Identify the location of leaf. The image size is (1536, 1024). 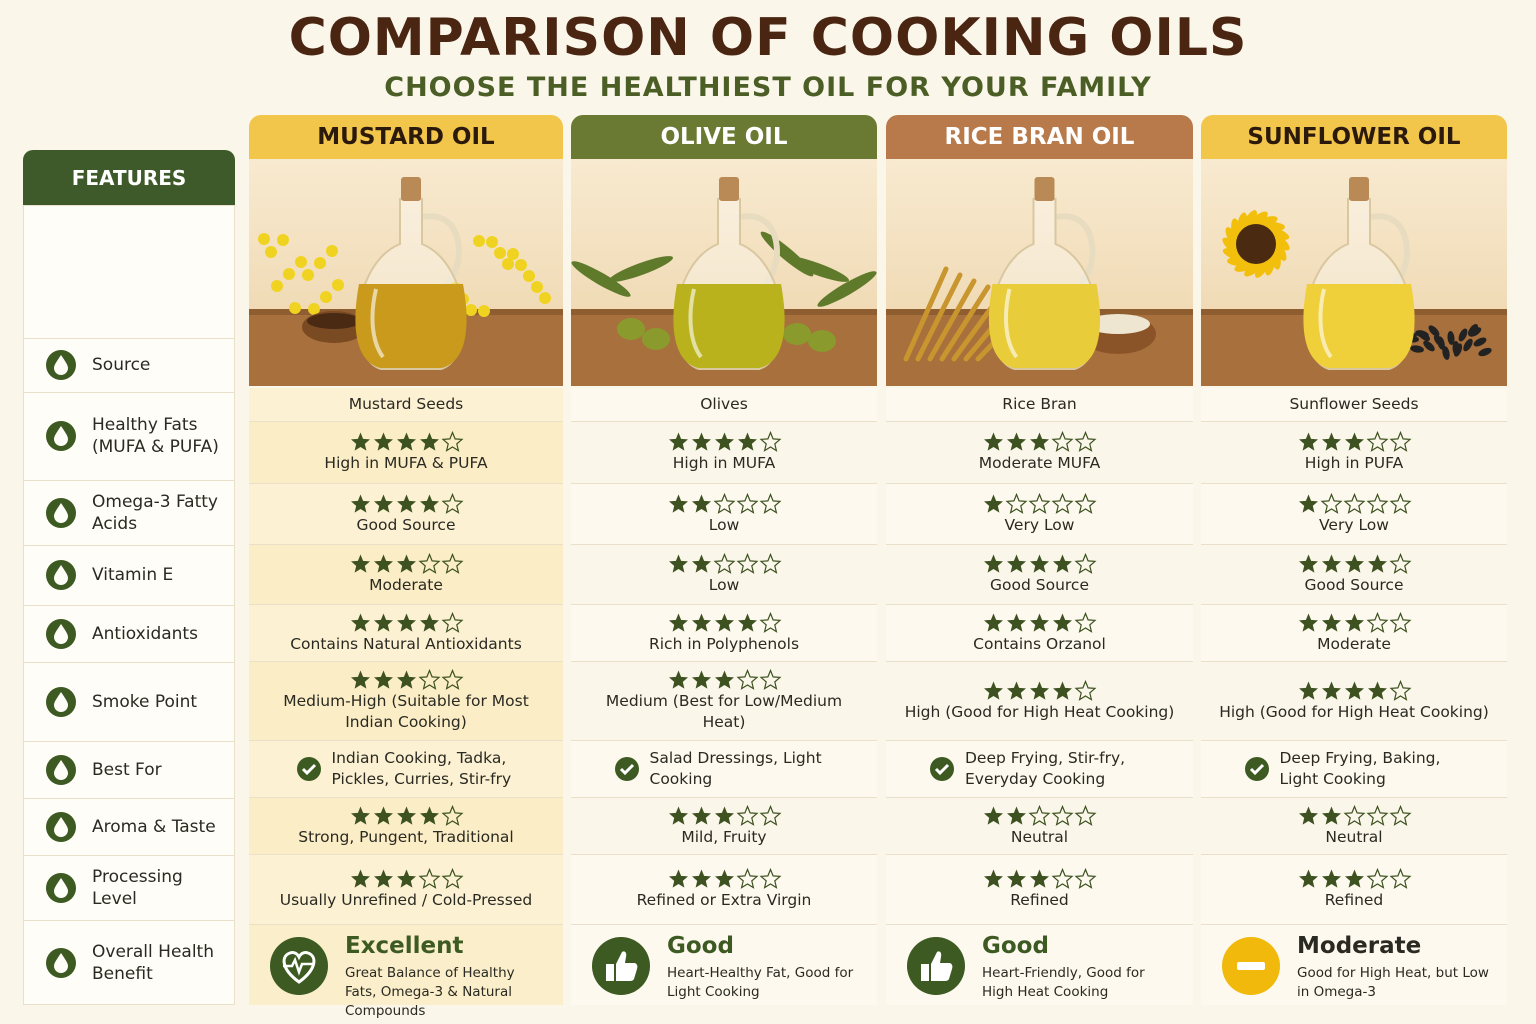
(641, 269).